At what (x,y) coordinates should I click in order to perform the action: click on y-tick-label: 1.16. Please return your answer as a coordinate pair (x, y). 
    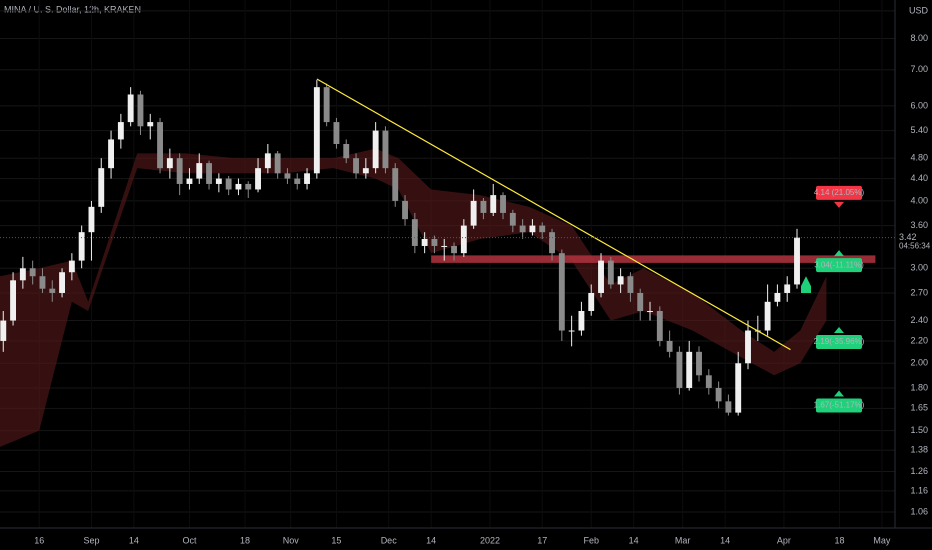
    Looking at the image, I should click on (919, 490).